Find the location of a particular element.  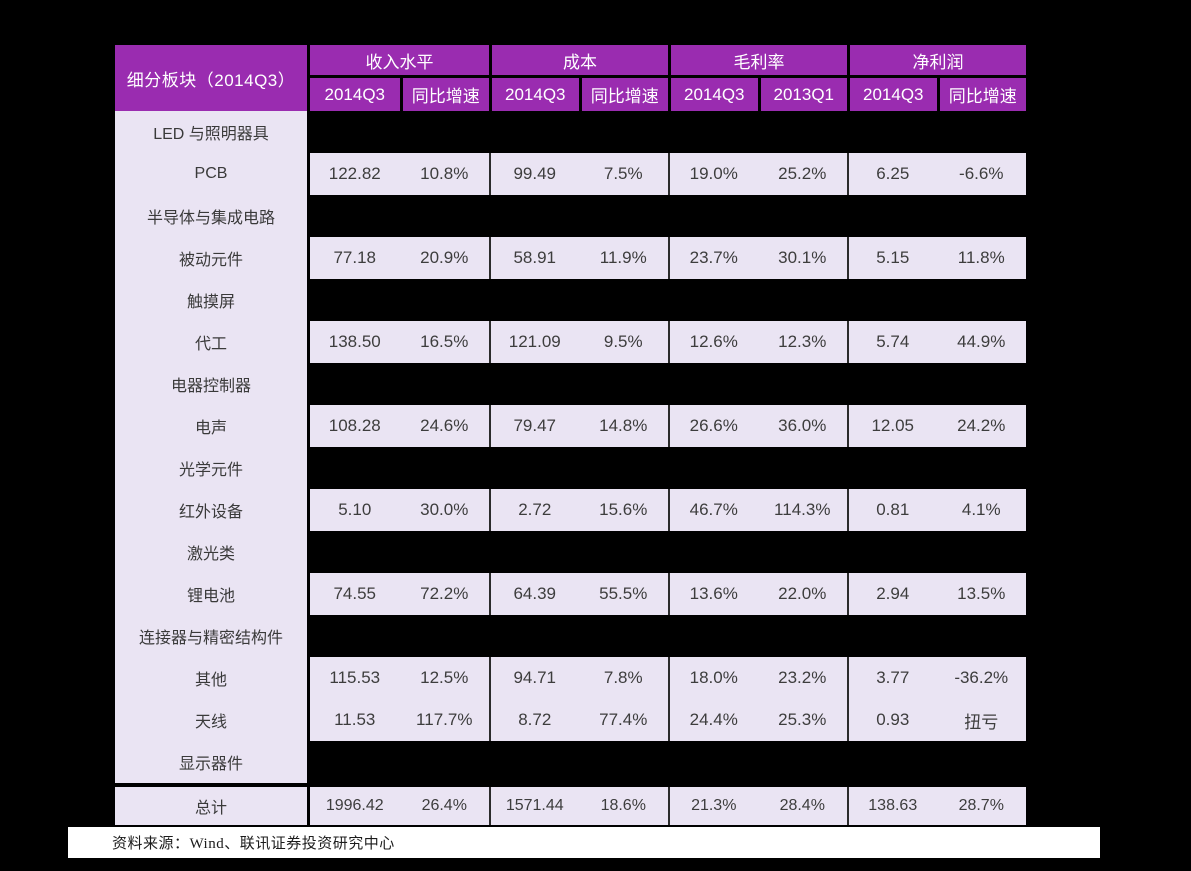

data-cell: 12.6% is located at coordinates (713, 342).